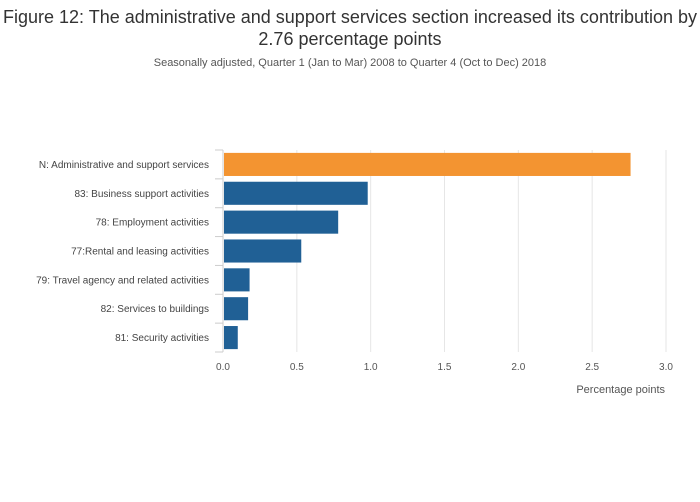 The height and width of the screenshot is (502, 700). I want to click on x-tick-label: 2.5, so click(592, 367).